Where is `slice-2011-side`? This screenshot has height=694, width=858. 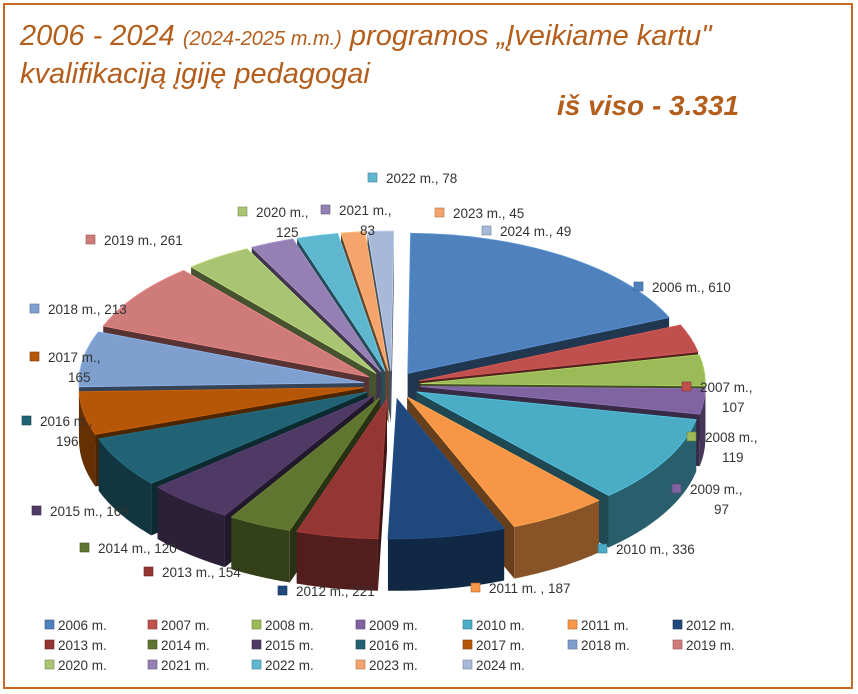
slice-2011-side is located at coordinates (556, 539).